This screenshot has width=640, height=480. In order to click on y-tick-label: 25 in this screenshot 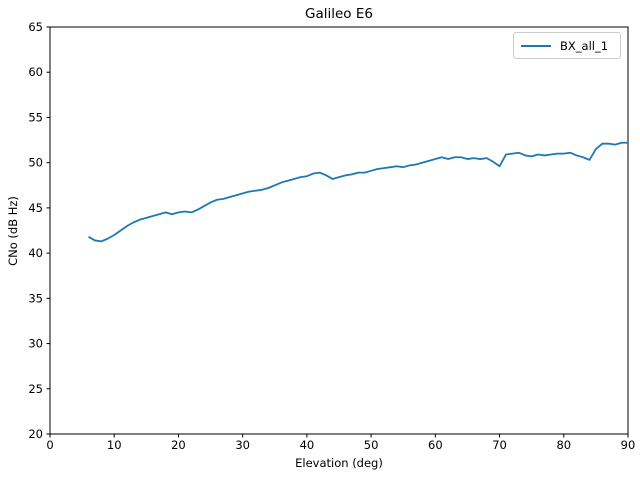, I will do `click(35, 389)`.